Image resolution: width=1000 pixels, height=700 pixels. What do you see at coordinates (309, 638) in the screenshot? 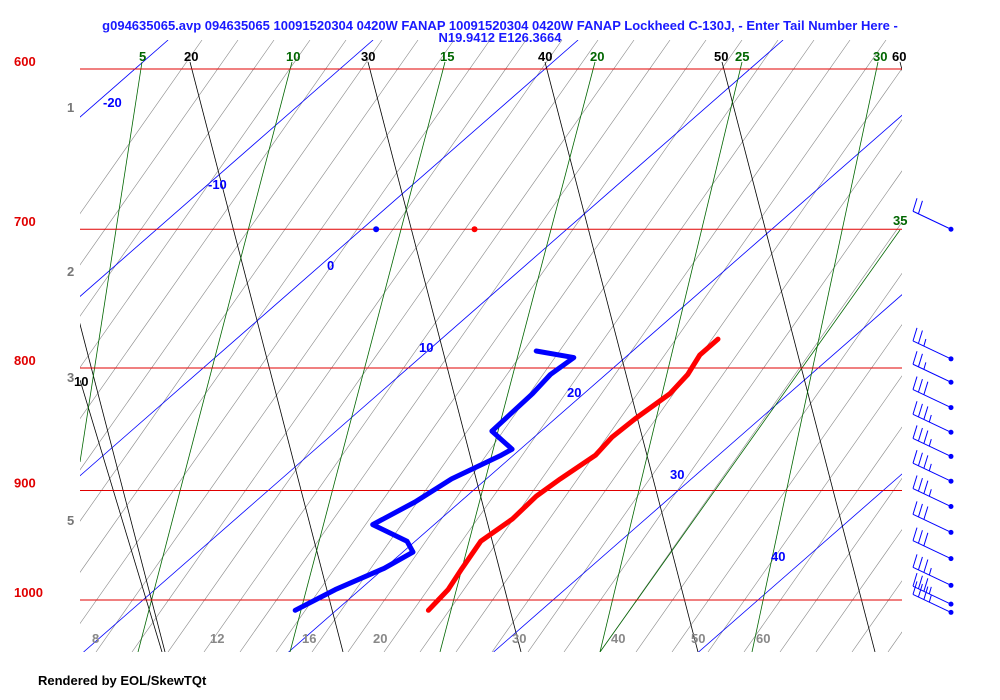
I see `bottom-theta-label: 16` at bounding box center [309, 638].